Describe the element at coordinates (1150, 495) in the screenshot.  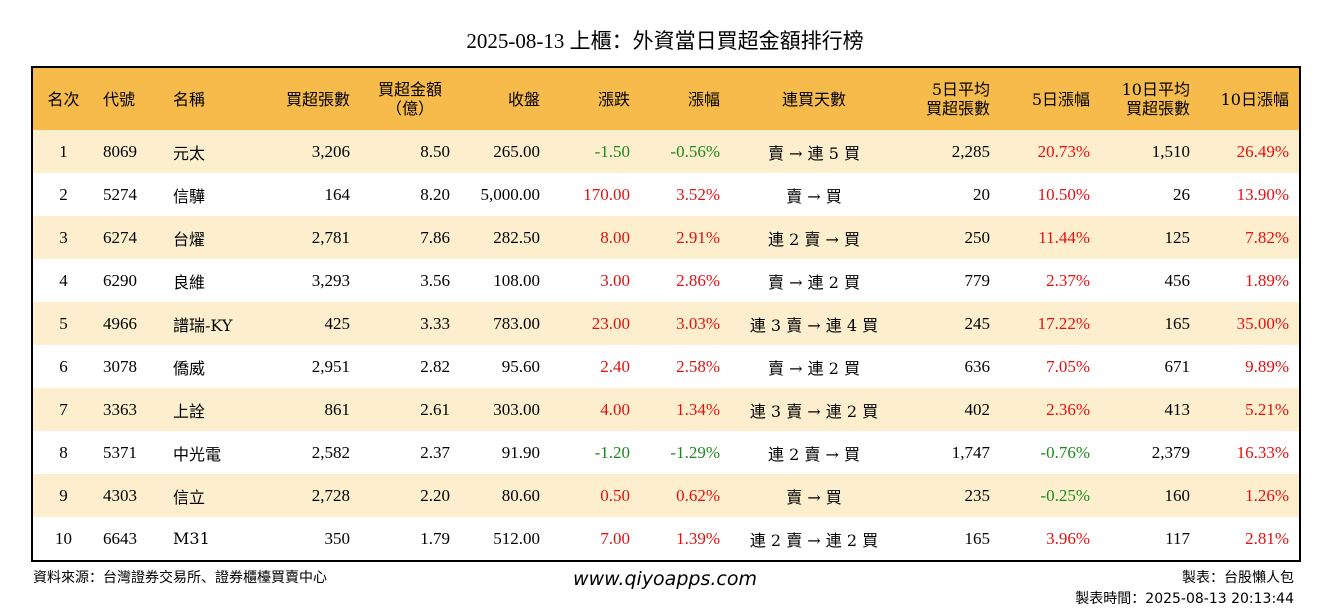
I see `cell-avg10: 160` at that location.